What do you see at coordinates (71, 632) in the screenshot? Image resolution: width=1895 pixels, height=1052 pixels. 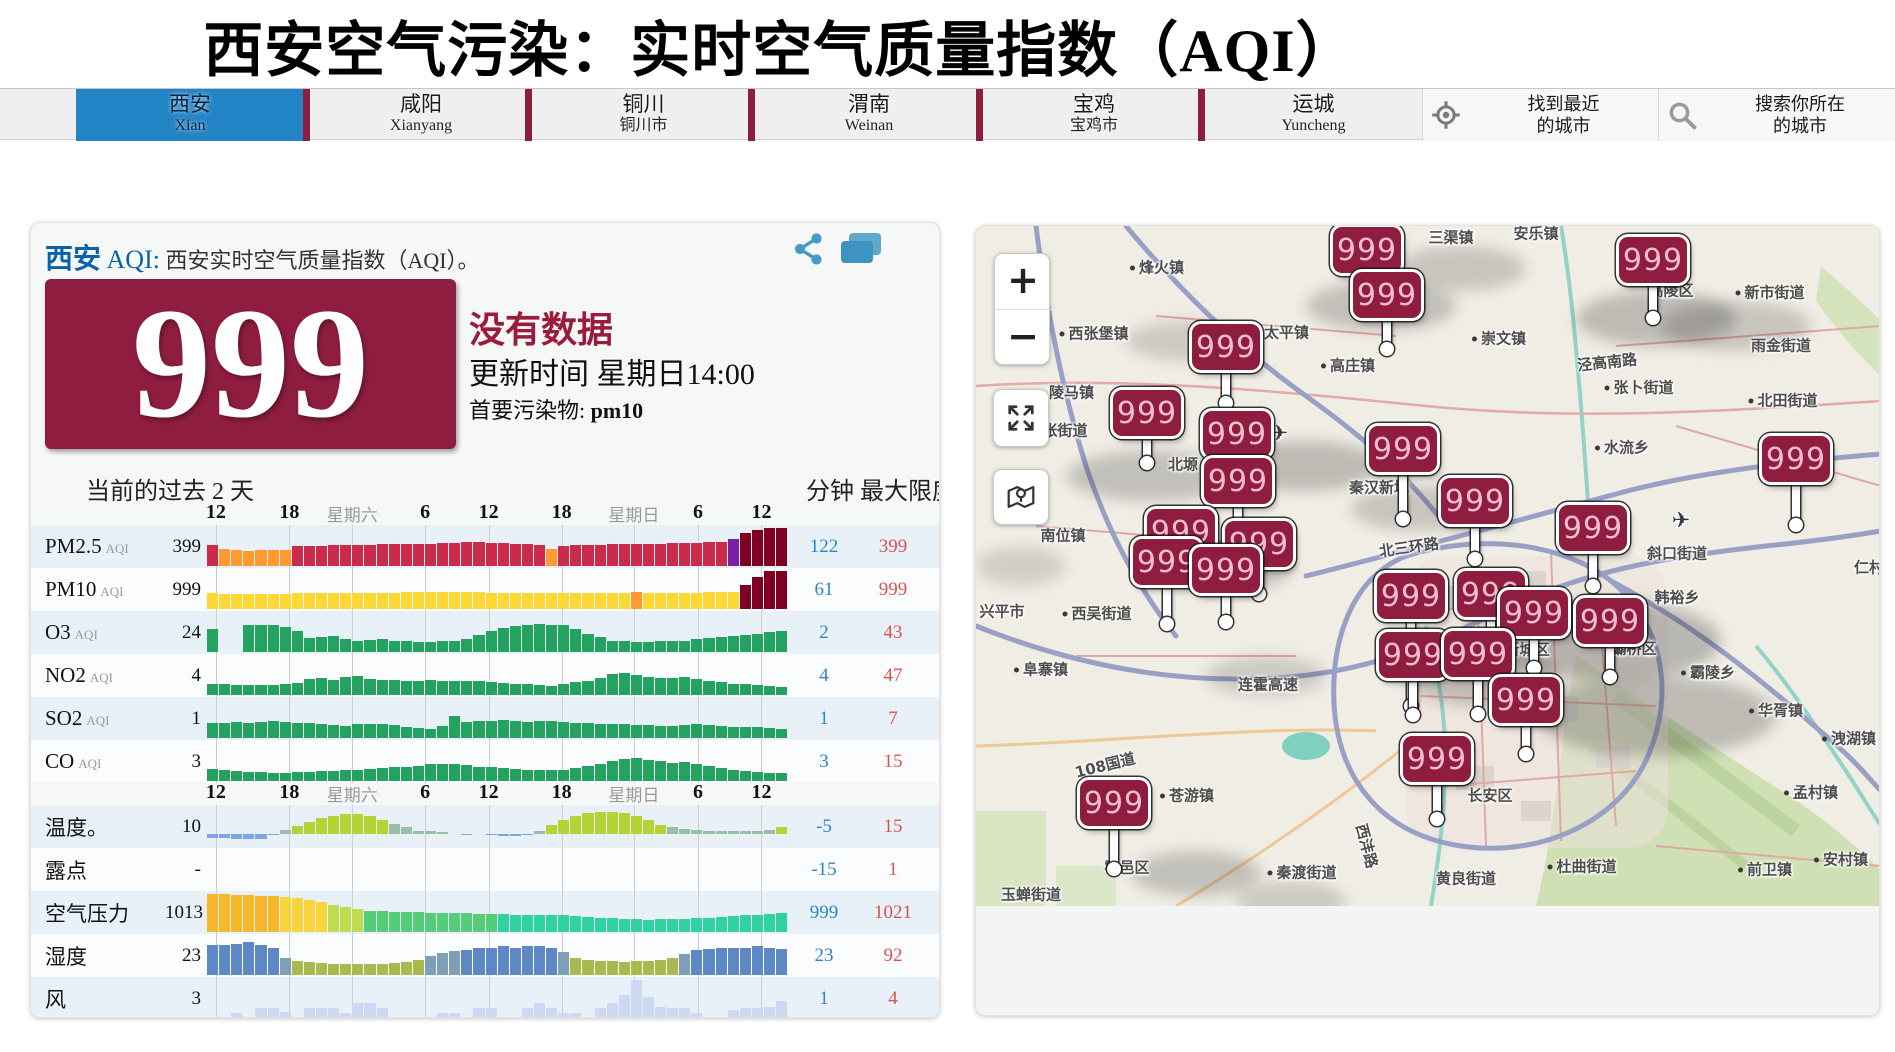 I see `row-label: O3 AQI` at bounding box center [71, 632].